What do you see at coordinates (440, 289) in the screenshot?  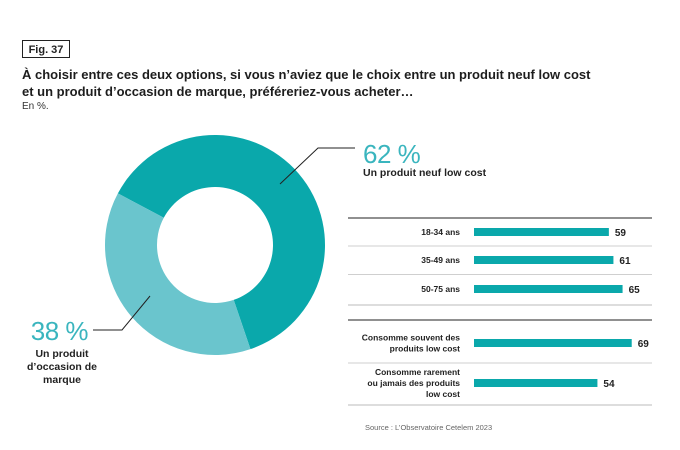 I see `bar-label: 50-75 ans` at bounding box center [440, 289].